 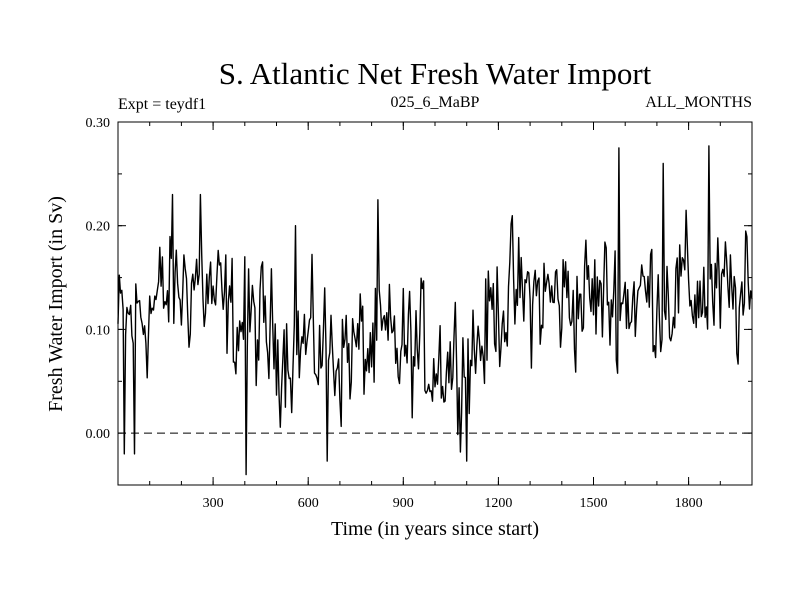 What do you see at coordinates (98, 123) in the screenshot?
I see `y-tick-label: 0.30` at bounding box center [98, 123].